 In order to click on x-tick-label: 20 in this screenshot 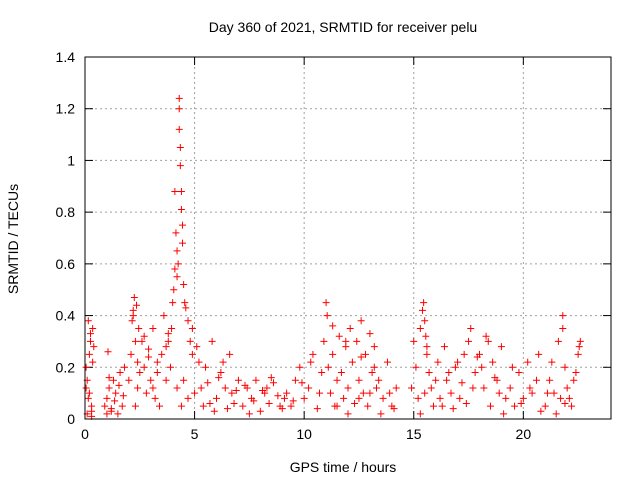, I will do `click(524, 434)`.